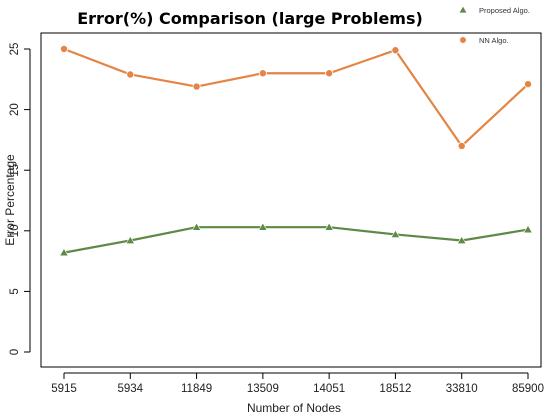 This screenshot has height=418, width=550. I want to click on chart-title: Error(%) Comparison (large Problems), so click(250, 18).